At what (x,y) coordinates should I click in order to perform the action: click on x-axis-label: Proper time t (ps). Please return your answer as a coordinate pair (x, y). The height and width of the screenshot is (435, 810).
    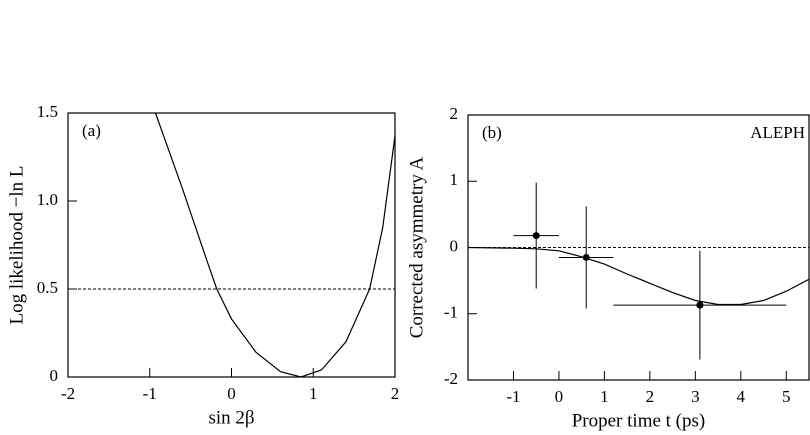
    Looking at the image, I should click on (639, 420).